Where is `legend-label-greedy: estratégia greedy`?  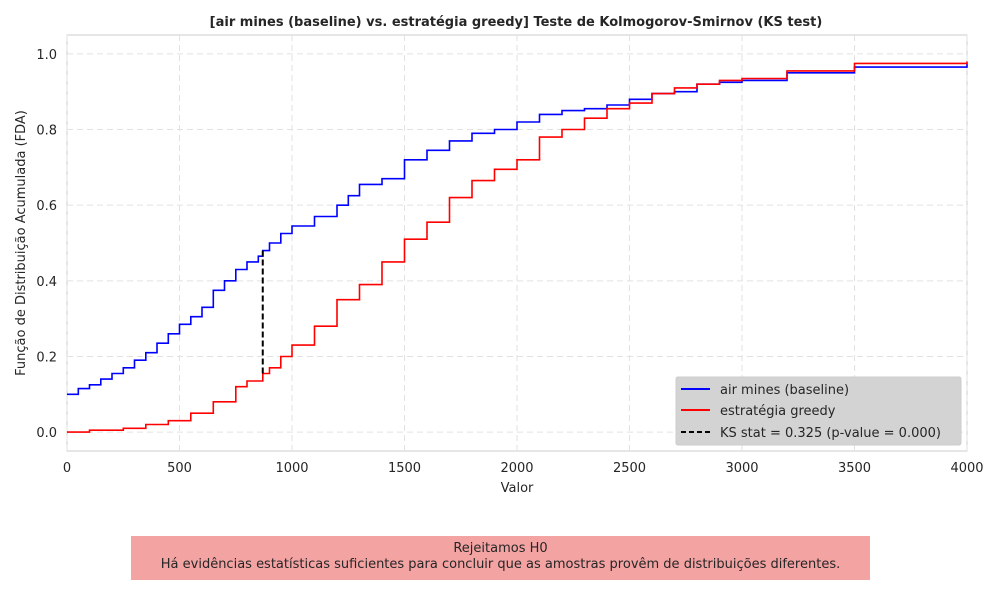 legend-label-greedy: estratégia greedy is located at coordinates (778, 411).